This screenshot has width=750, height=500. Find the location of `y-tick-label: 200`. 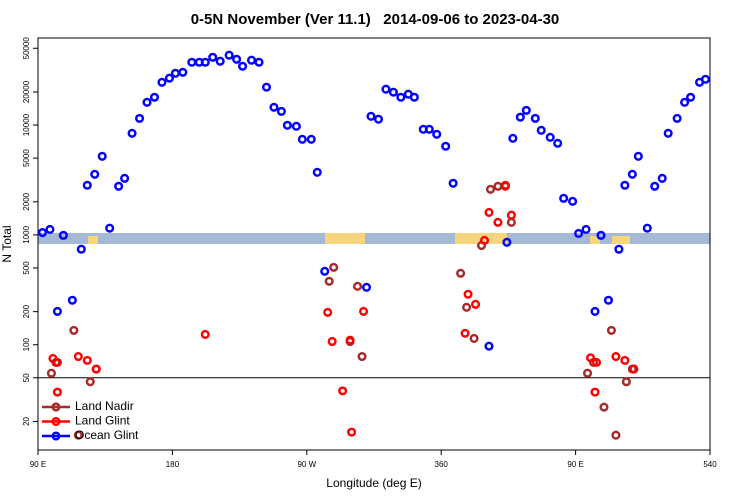

y-tick-label: 200 is located at coordinates (26, 311).